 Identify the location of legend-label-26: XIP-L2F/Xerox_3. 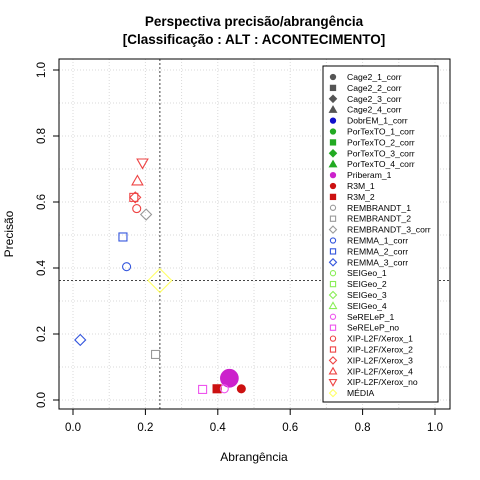
(380, 360).